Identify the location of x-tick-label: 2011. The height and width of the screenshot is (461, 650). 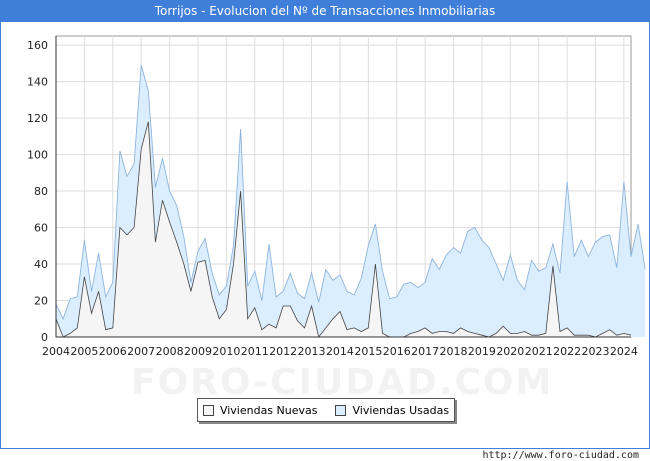
(255, 351).